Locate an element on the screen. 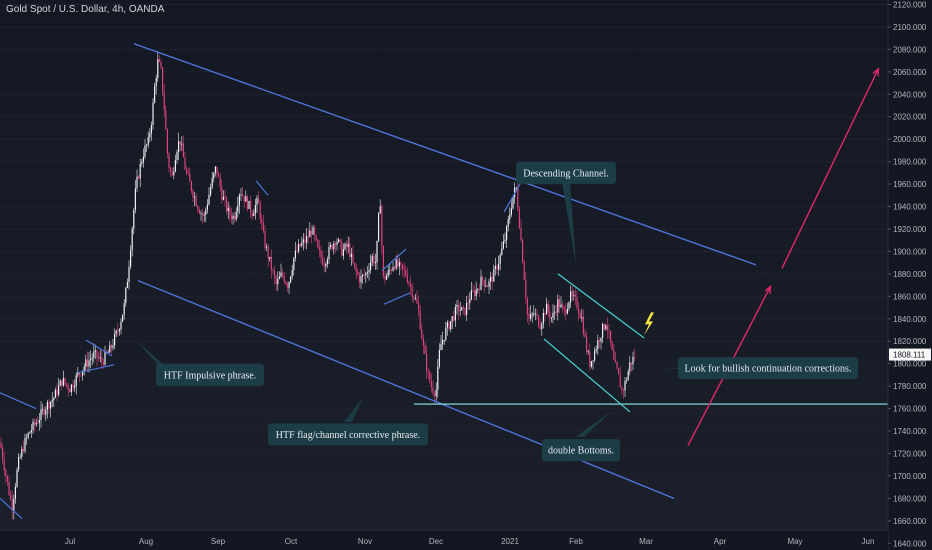 Image resolution: width=932 pixels, height=550 pixels. inner-channel-lower-line is located at coordinates (587, 375).